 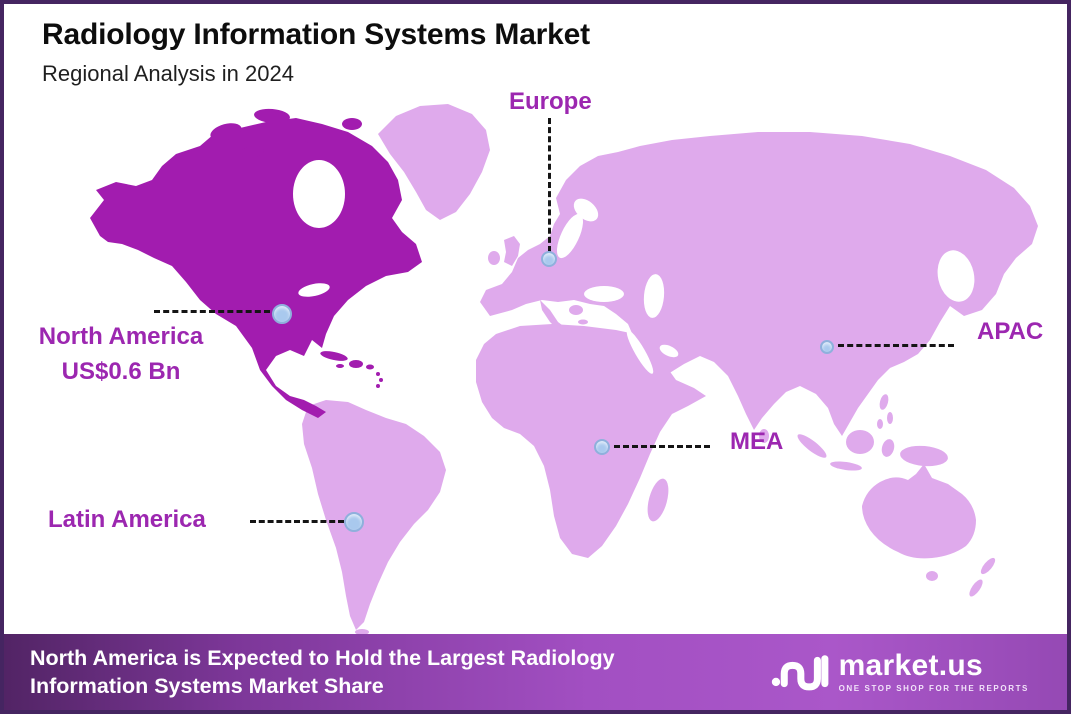 What do you see at coordinates (354, 522) in the screenshot?
I see `latin-america-marker` at bounding box center [354, 522].